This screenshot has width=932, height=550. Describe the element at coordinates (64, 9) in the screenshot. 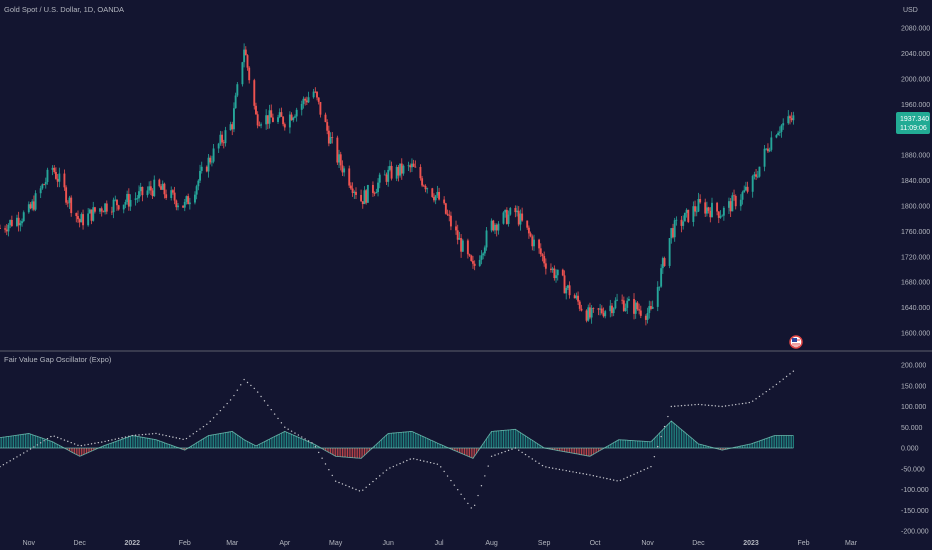

I see `symbol-title: Gold Spot / U.S. Dollar, 1D, OANDA` at that location.